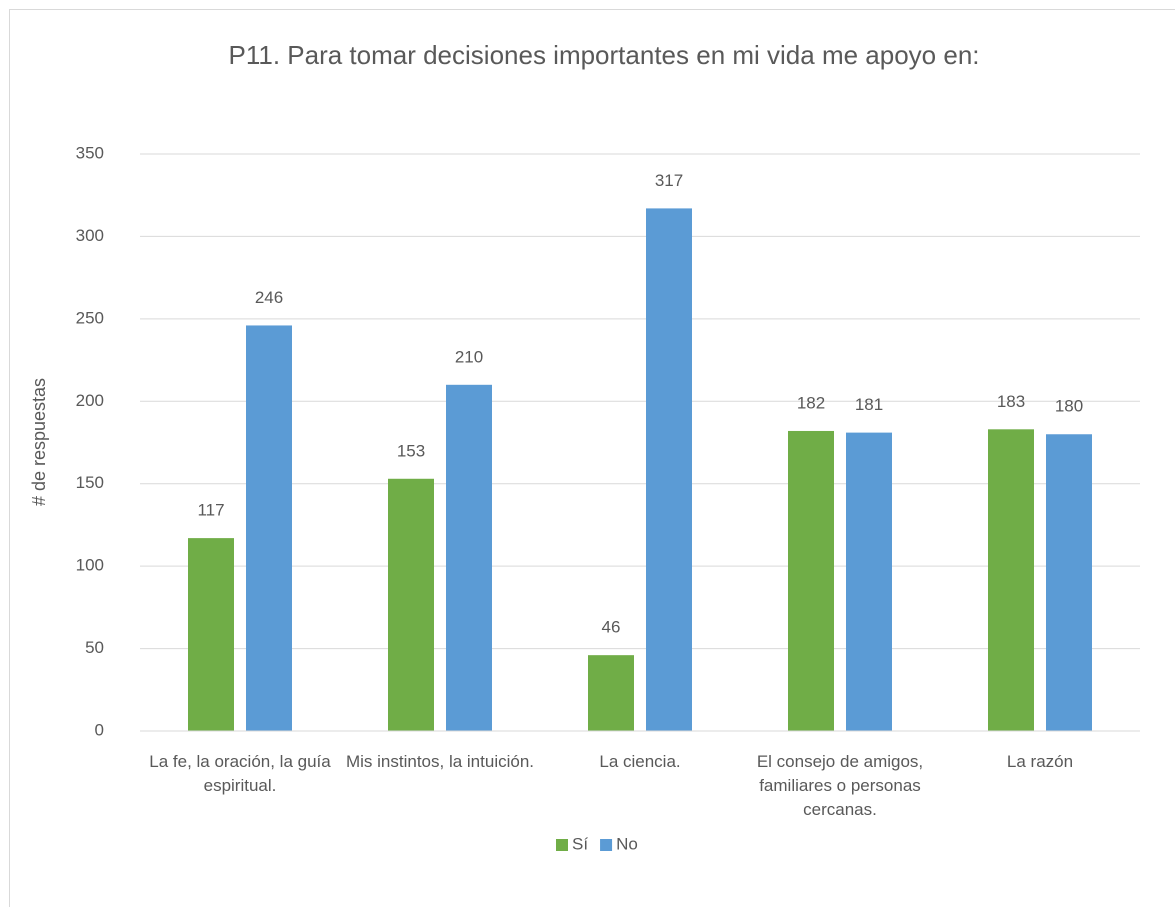  What do you see at coordinates (669, 180) in the screenshot?
I see `data-label: 317` at bounding box center [669, 180].